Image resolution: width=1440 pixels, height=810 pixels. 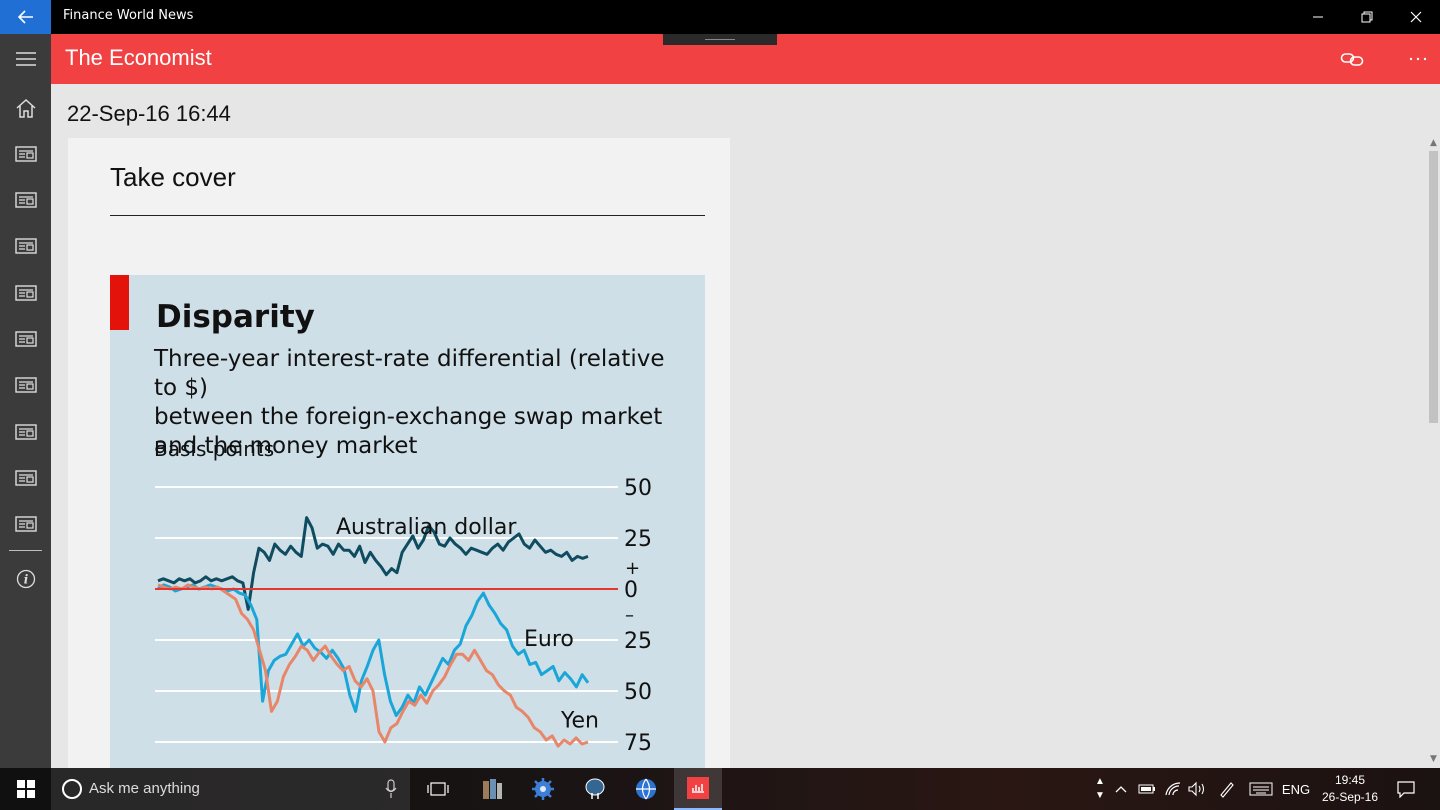 What do you see at coordinates (391, 789) in the screenshot?
I see `microphone-icon` at bounding box center [391, 789].